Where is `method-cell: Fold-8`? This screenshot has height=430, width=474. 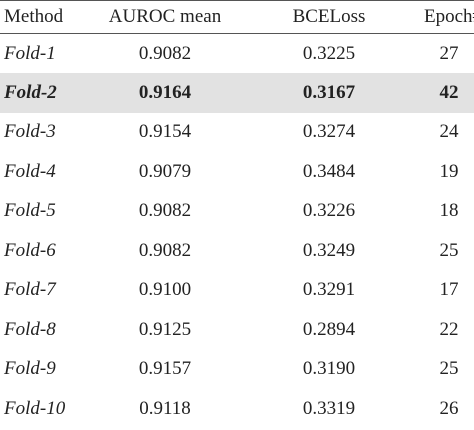
method-cell: Fold-8 is located at coordinates (30, 329).